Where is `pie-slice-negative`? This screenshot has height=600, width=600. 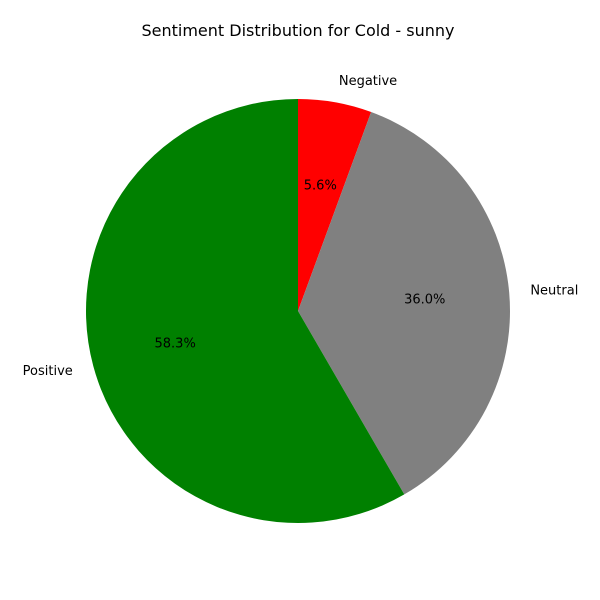 pie-slice-negative is located at coordinates (335, 205).